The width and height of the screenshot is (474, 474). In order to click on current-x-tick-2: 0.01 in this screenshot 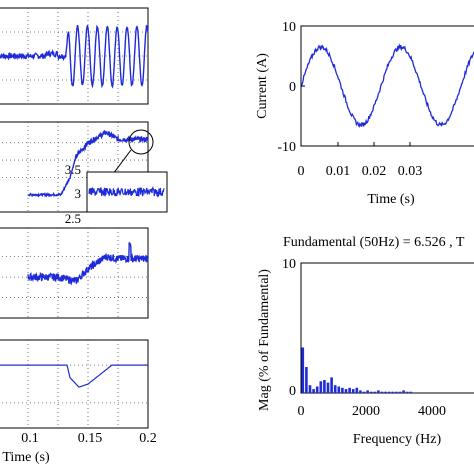, I will do `click(338, 171)`.